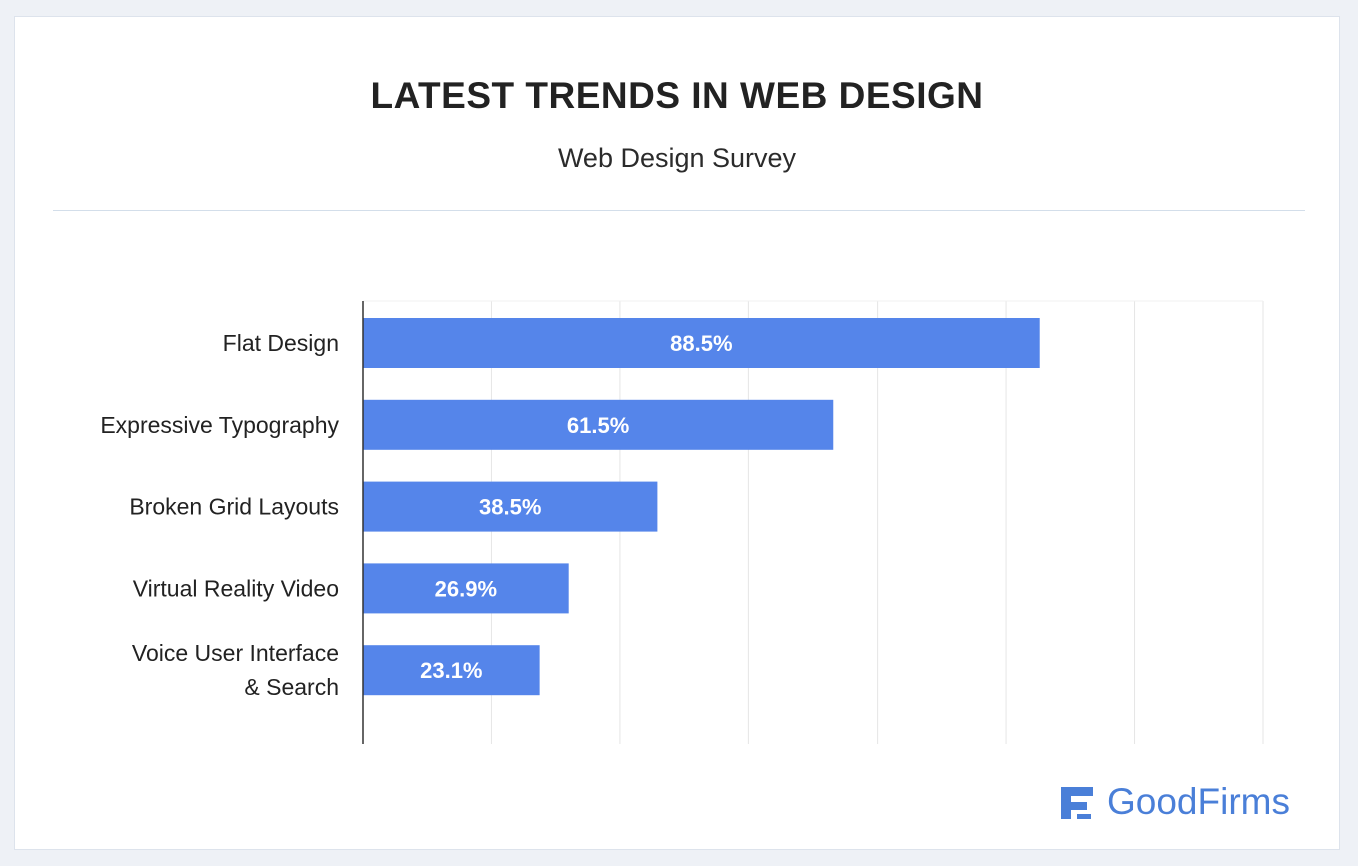  Describe the element at coordinates (235, 670) in the screenshot. I see `category-label-4: Voice User Interface & Search` at that location.